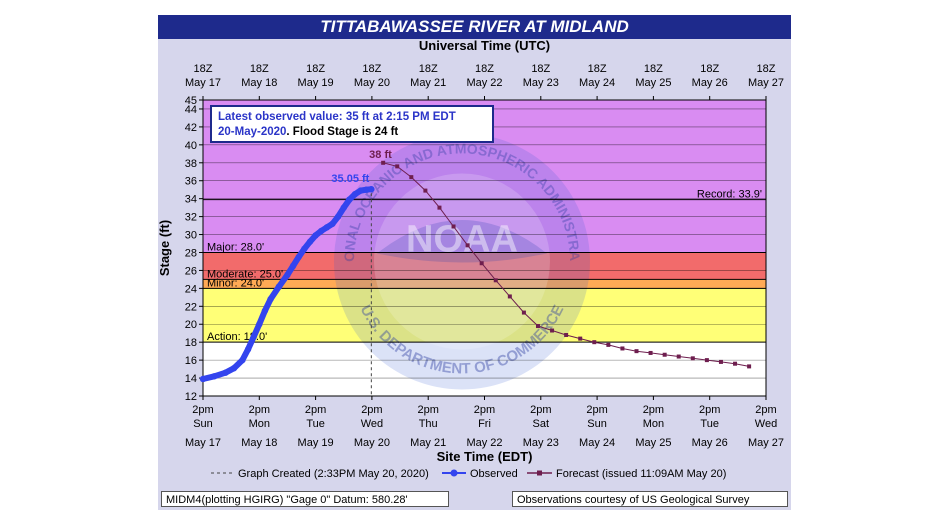 This screenshot has width=930, height=523. What do you see at coordinates (484, 284) in the screenshot?
I see `moderate-band` at bounding box center [484, 284].